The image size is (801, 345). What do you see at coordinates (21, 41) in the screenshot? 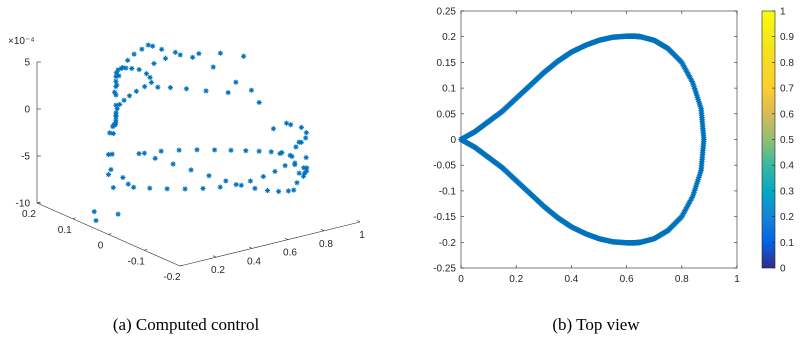
I see `z-exponent-label: ×10⁻⁴` at bounding box center [21, 41].